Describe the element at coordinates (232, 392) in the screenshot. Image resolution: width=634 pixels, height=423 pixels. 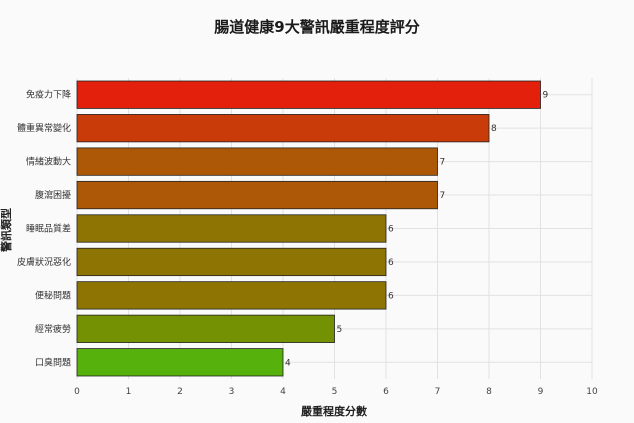
I see `x-tick-label-3: 3` at that location.